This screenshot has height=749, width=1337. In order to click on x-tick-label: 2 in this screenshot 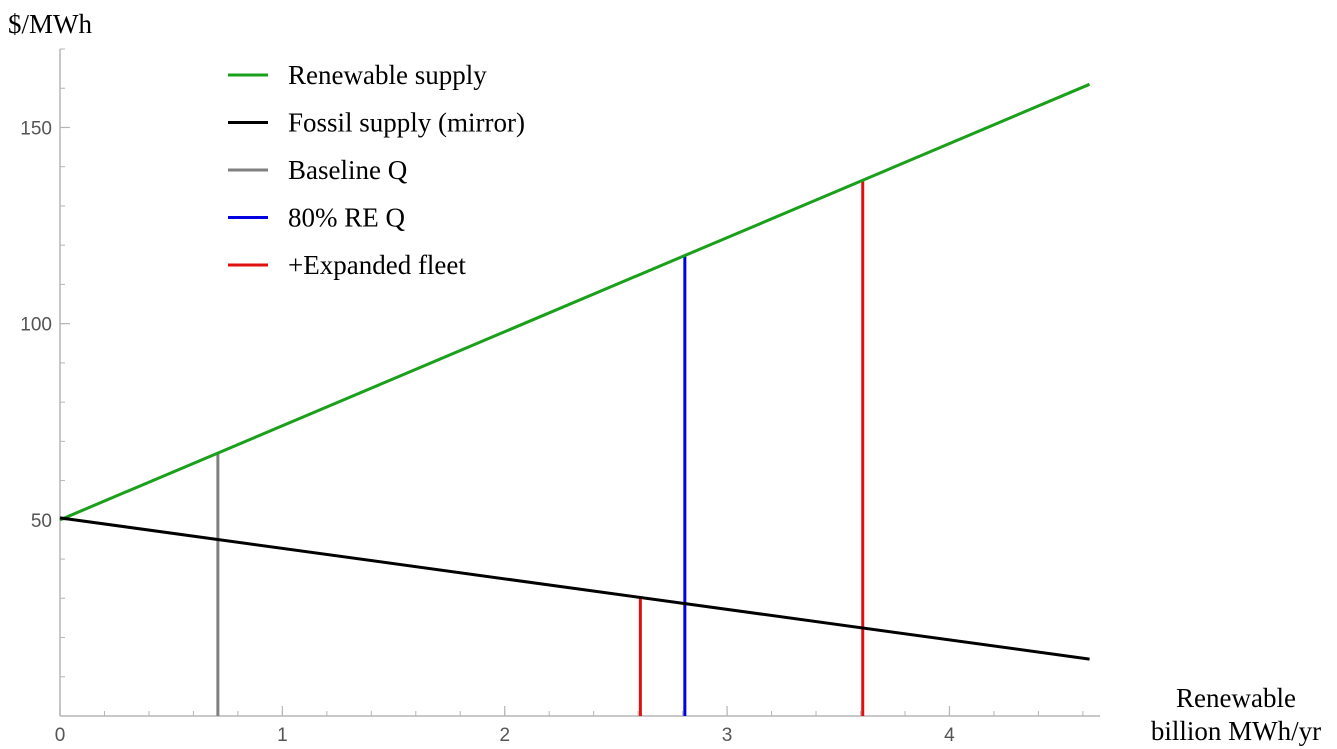, I will do `click(504, 735)`.